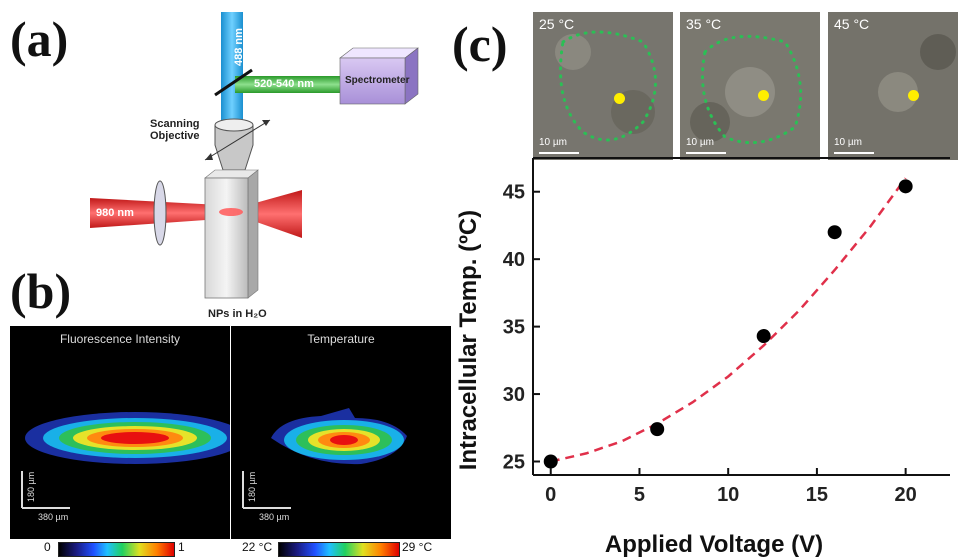  What do you see at coordinates (47, 547) in the screenshot?
I see `cbar-left-min: 0` at bounding box center [47, 547].